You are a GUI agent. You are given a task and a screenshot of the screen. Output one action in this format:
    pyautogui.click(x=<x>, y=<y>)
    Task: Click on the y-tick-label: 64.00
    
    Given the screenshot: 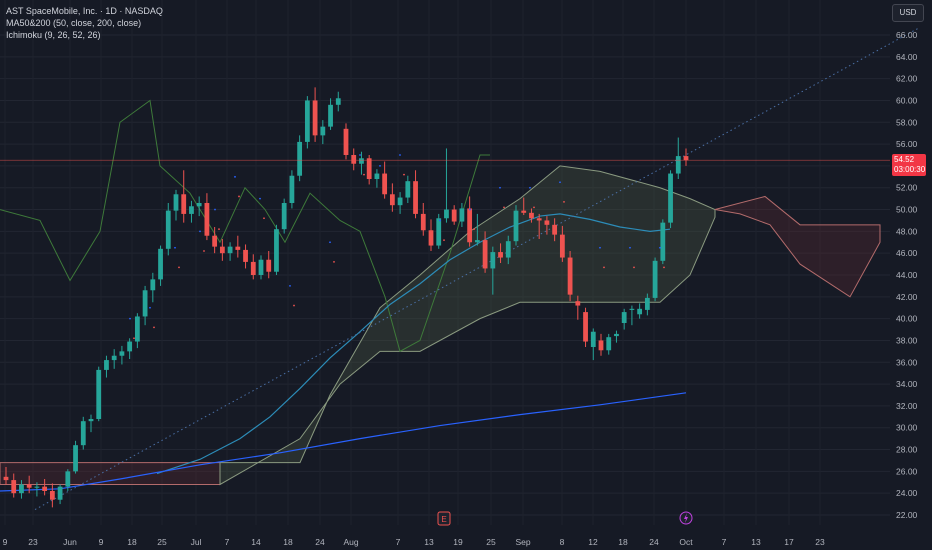 What is the action you would take?
    pyautogui.click(x=907, y=57)
    